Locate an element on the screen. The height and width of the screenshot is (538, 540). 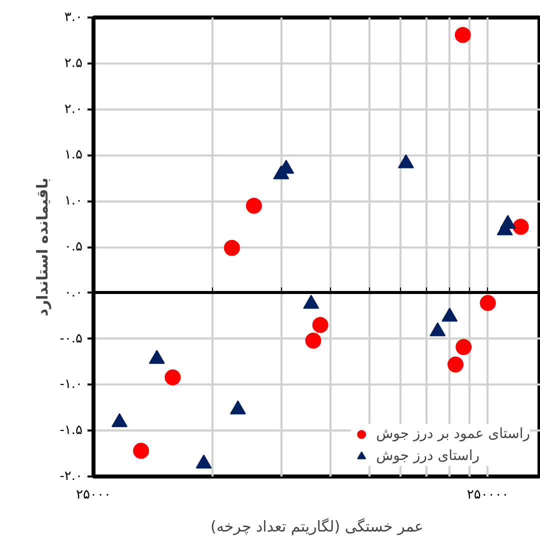
y-tick-label: -۱.۰ is located at coordinates (71, 384).